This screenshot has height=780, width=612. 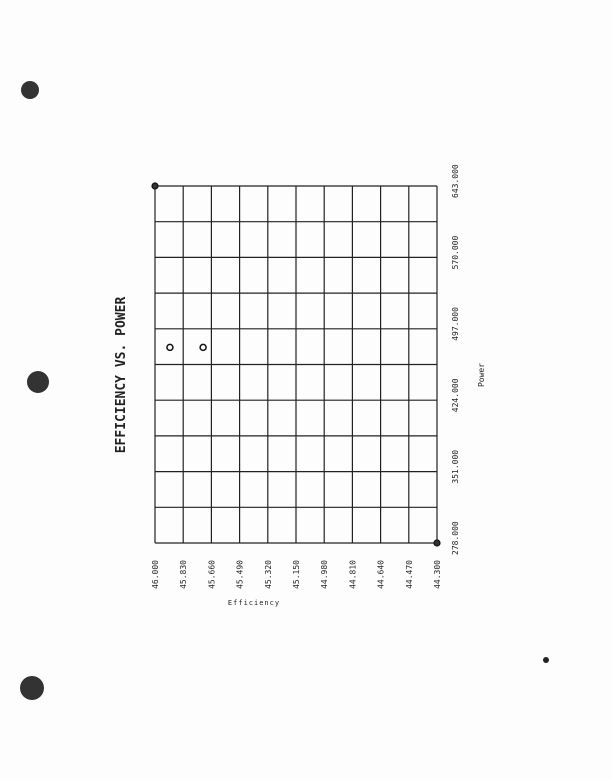 What do you see at coordinates (324, 574) in the screenshot?
I see `y-tick-label: 44.980` at bounding box center [324, 574].